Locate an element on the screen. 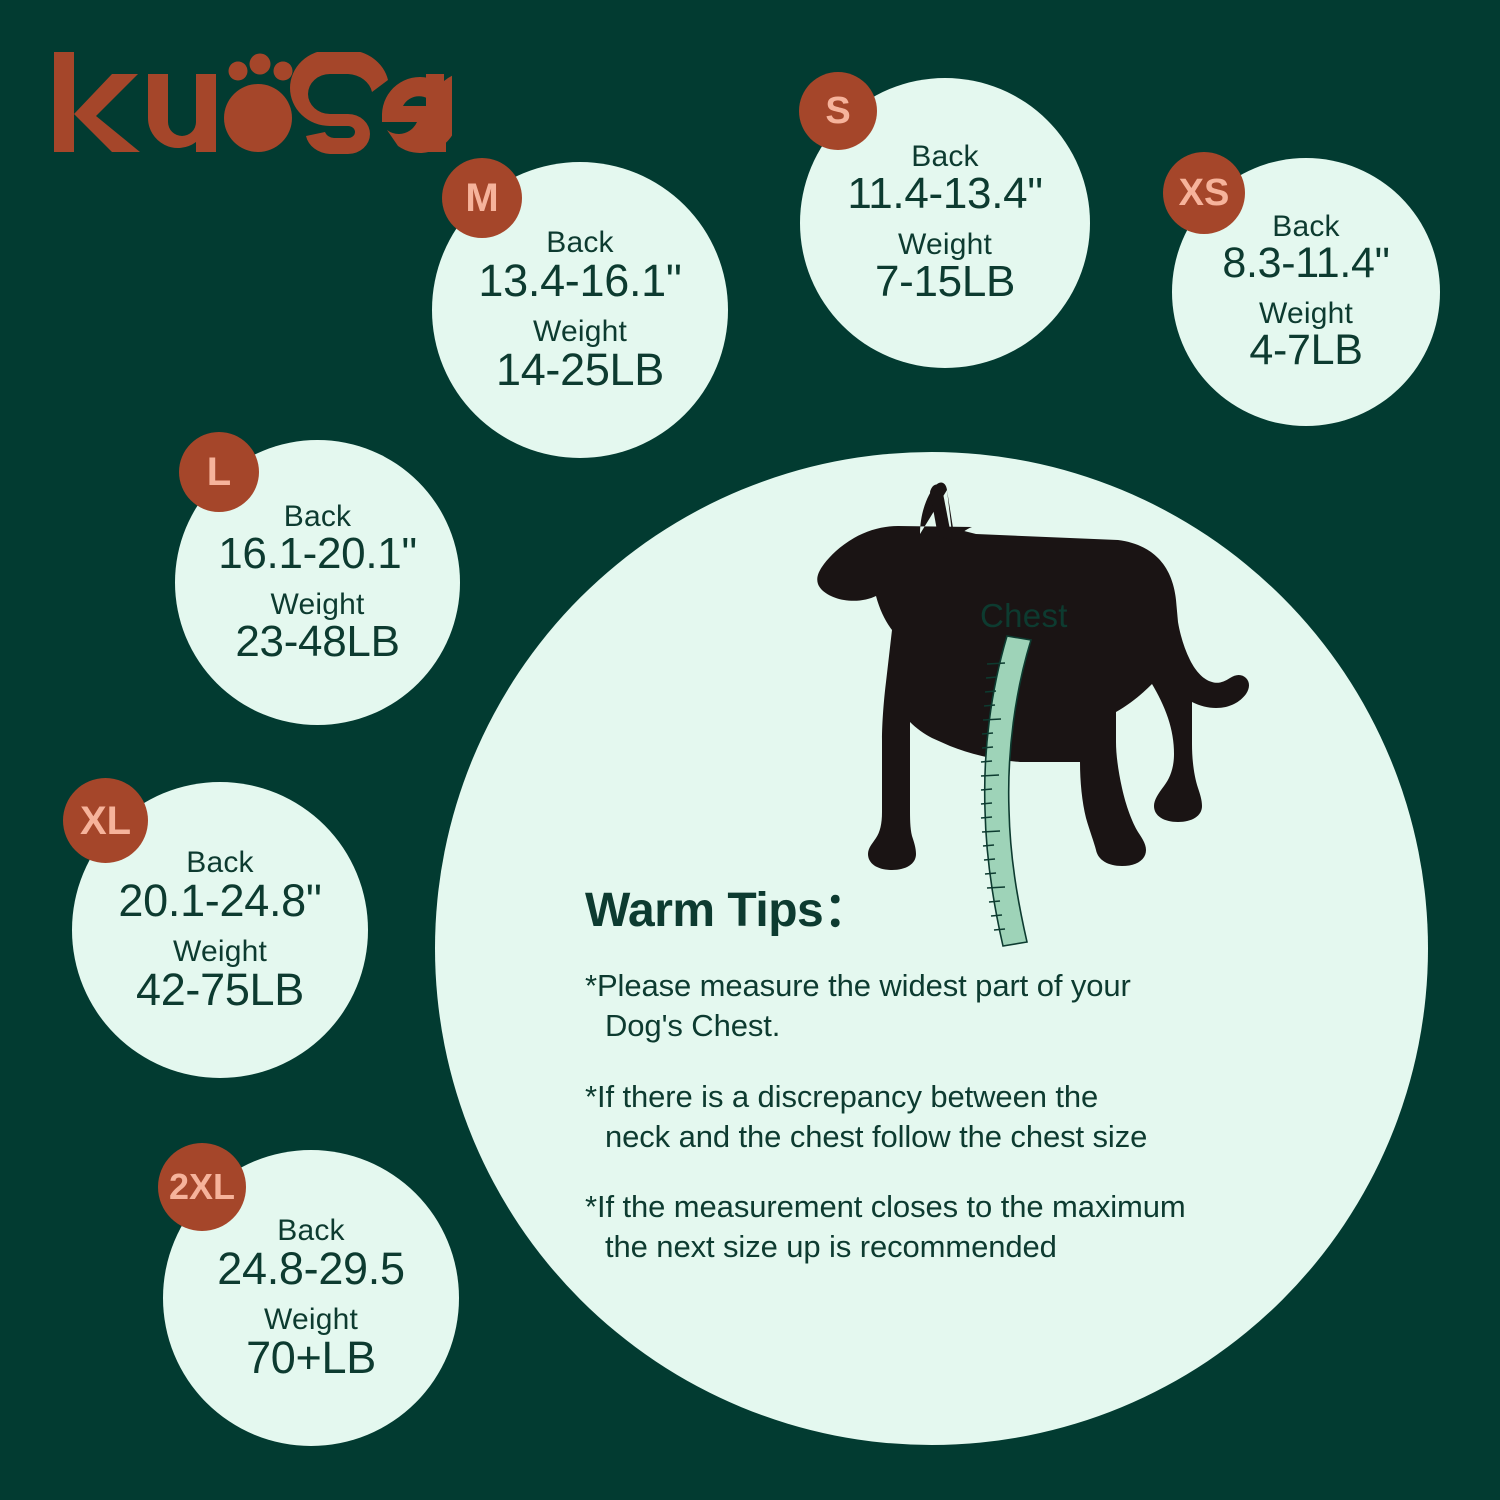 Image resolution: width=1500 pixels, height=1500 pixels. size-badge-label: 2XL is located at coordinates (202, 1186).